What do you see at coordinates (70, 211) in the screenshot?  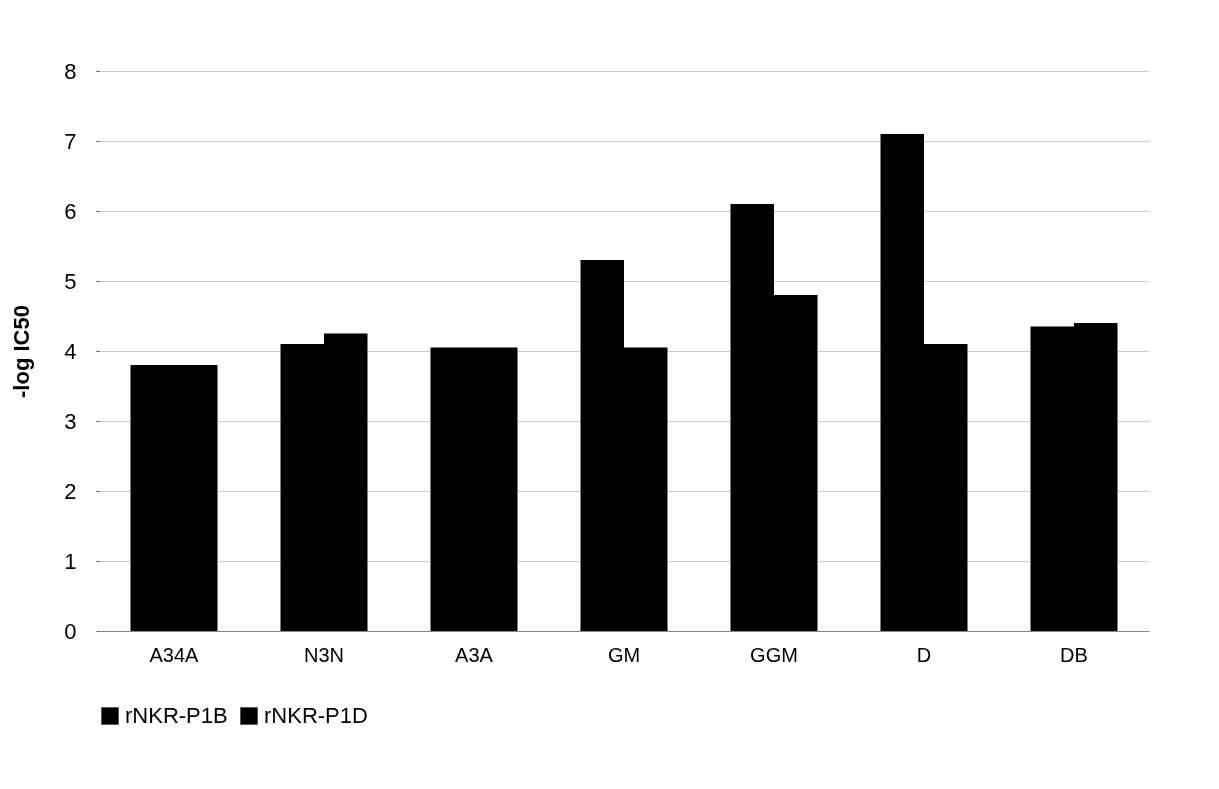 I see `y-tick-label: 6` at bounding box center [70, 211].